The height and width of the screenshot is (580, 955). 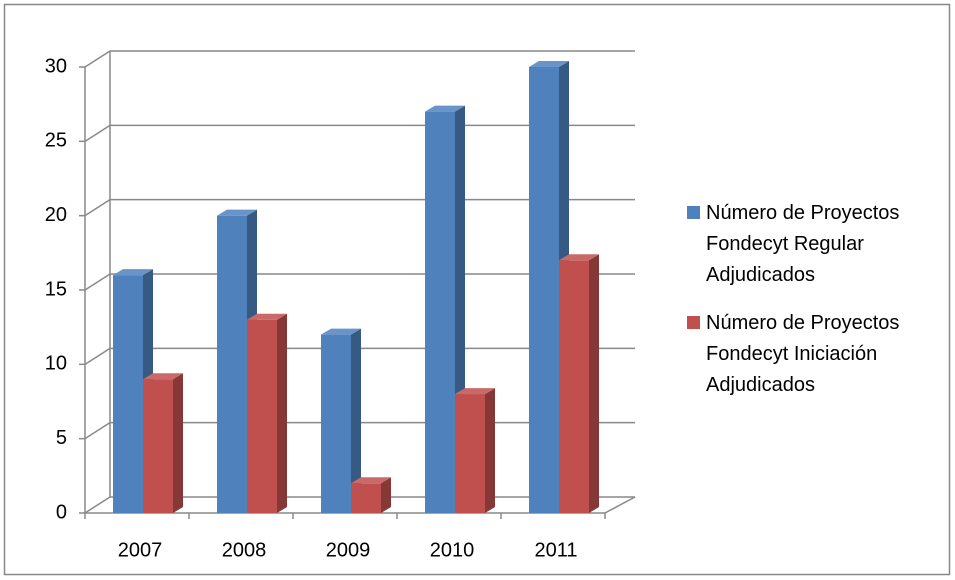 What do you see at coordinates (61, 512) in the screenshot?
I see `y-tick-label: 0` at bounding box center [61, 512].